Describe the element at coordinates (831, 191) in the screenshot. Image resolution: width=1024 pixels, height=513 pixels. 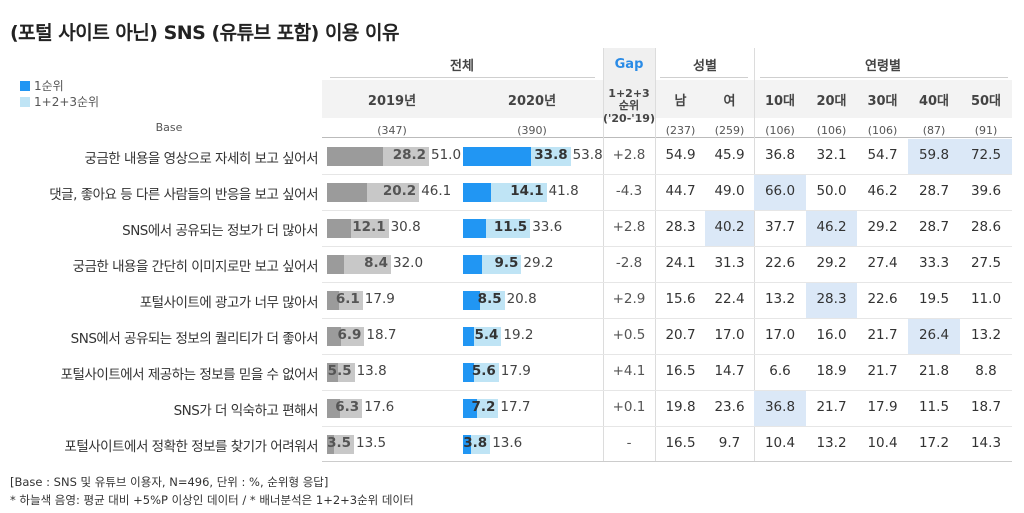
I see `age-20-value: 50.0` at that location.